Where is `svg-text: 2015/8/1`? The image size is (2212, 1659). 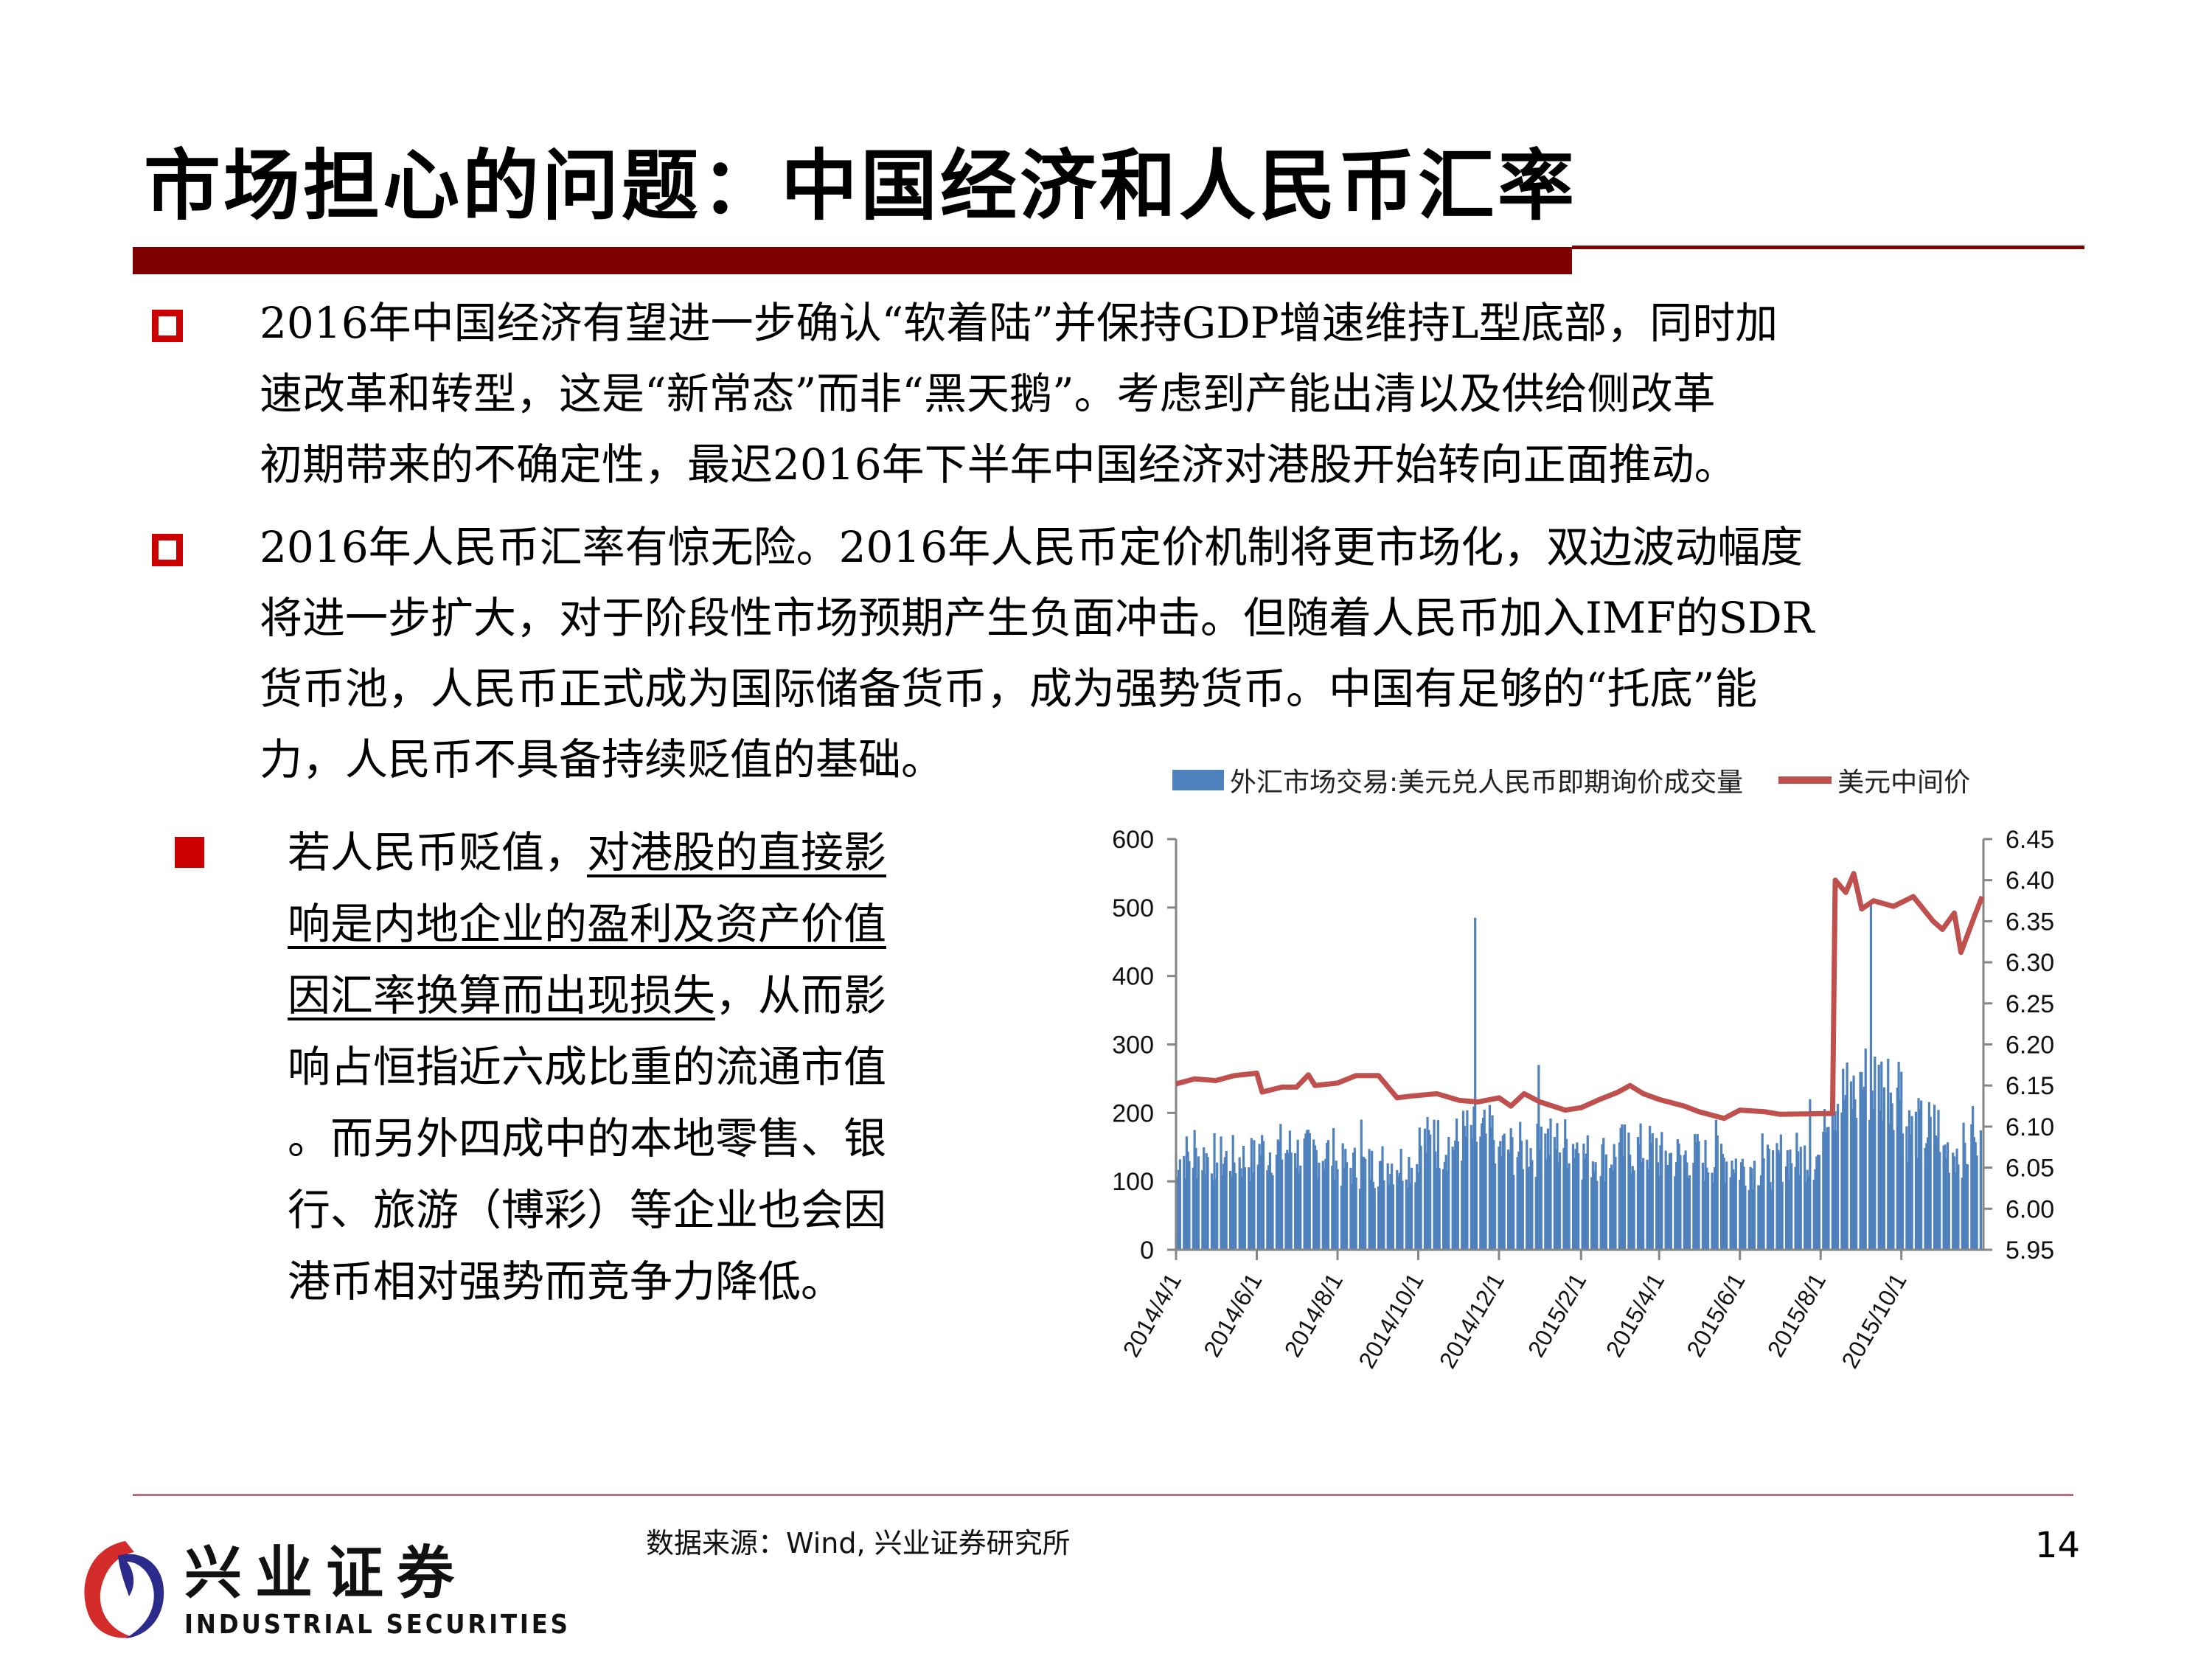
svg-text: 2015/8/1 is located at coordinates (1796, 1315).